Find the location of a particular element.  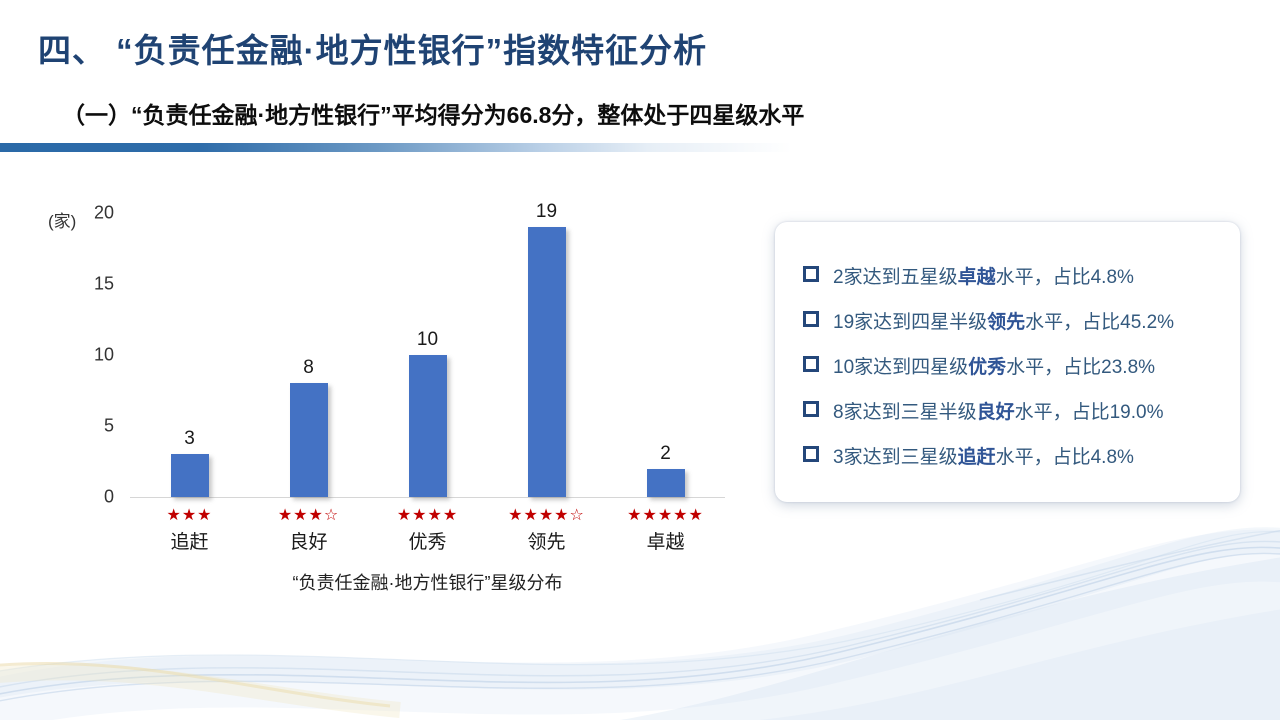

summary-item: 2家达到五星级卓越水平，占比4.8% is located at coordinates (1014, 284).